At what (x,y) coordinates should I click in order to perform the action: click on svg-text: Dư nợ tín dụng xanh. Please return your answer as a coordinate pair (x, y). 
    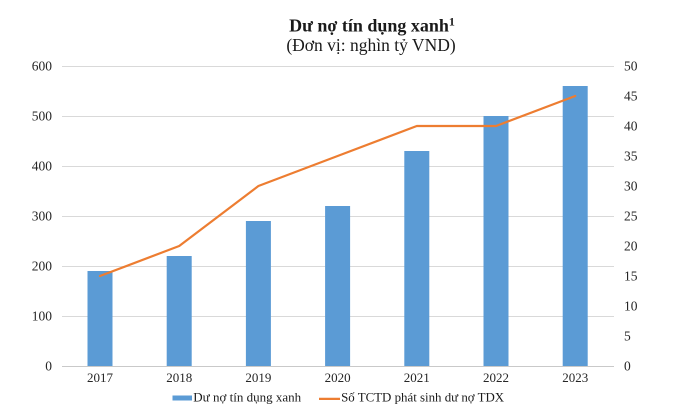
    Looking at the image, I should click on (247, 396).